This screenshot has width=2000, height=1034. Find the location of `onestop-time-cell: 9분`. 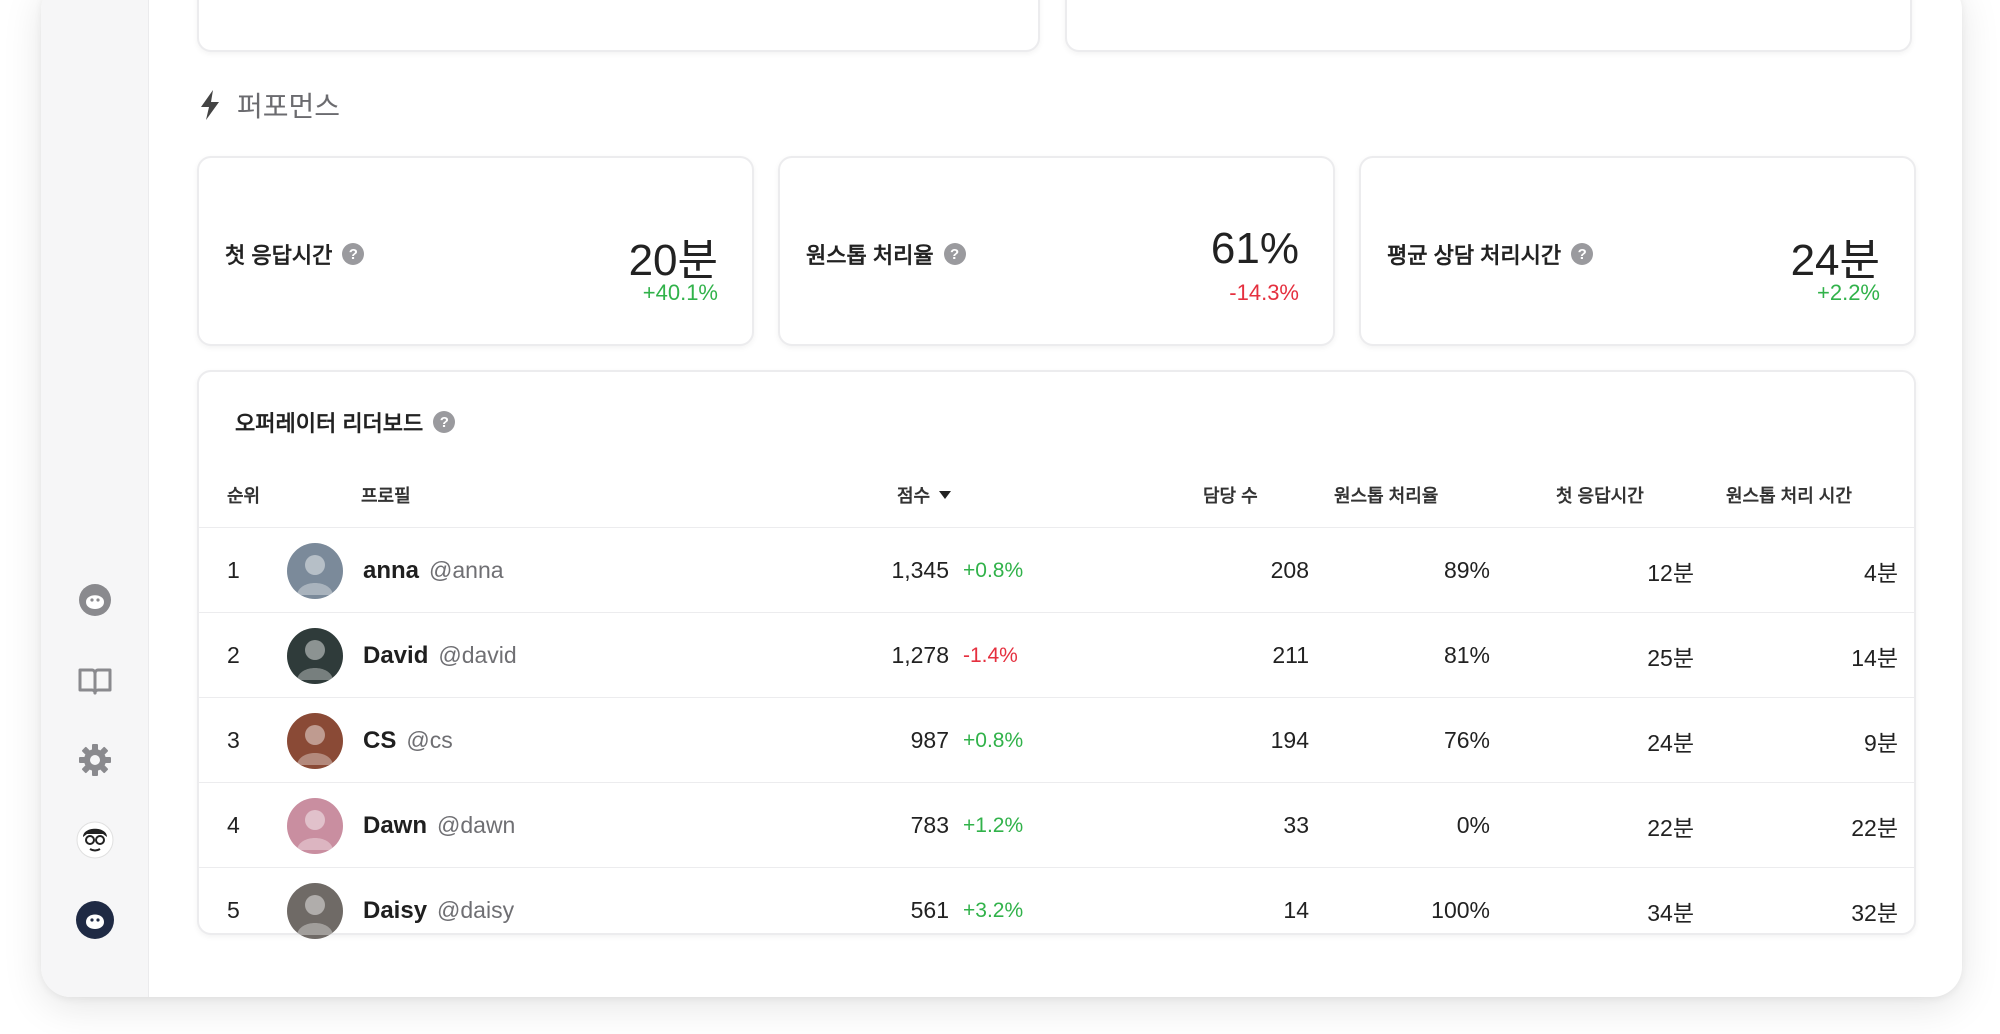

onestop-time-cell: 9분 is located at coordinates (1881, 742).